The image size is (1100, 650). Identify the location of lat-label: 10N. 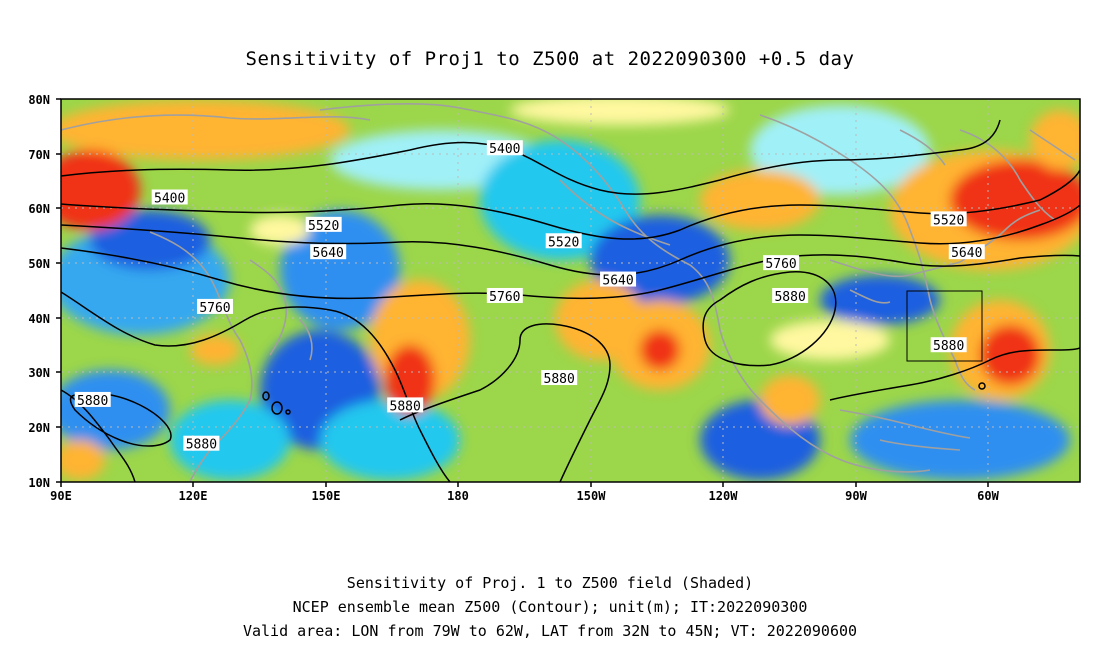
(39, 483).